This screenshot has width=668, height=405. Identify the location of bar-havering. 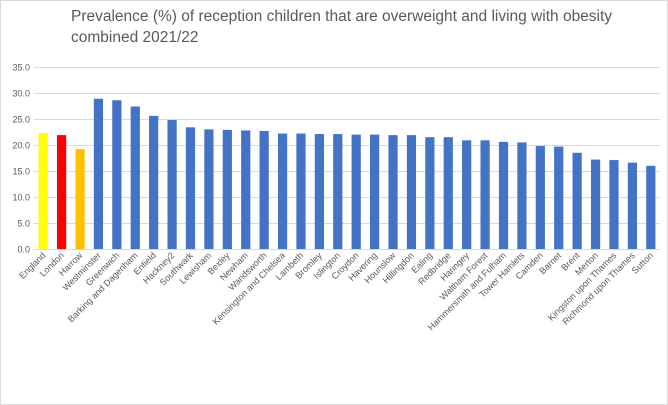
(375, 191).